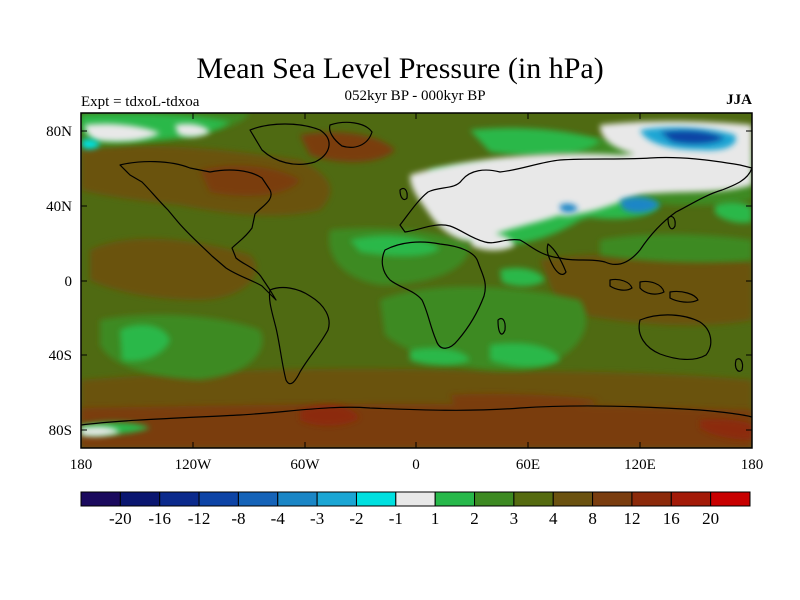 This screenshot has width=800, height=600. What do you see at coordinates (396, 518) in the screenshot?
I see `colorbar-label: -1` at bounding box center [396, 518].